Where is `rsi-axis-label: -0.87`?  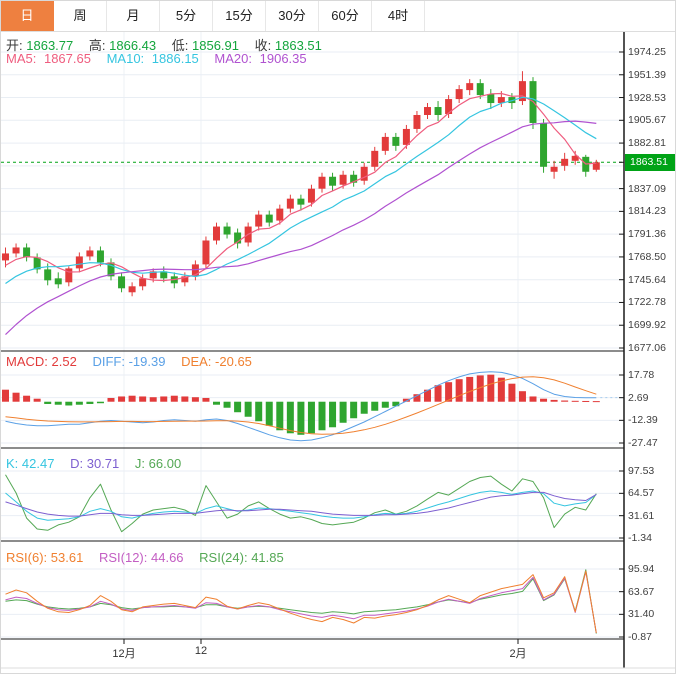
rsi-axis-label: -0.87 is located at coordinates (640, 637).